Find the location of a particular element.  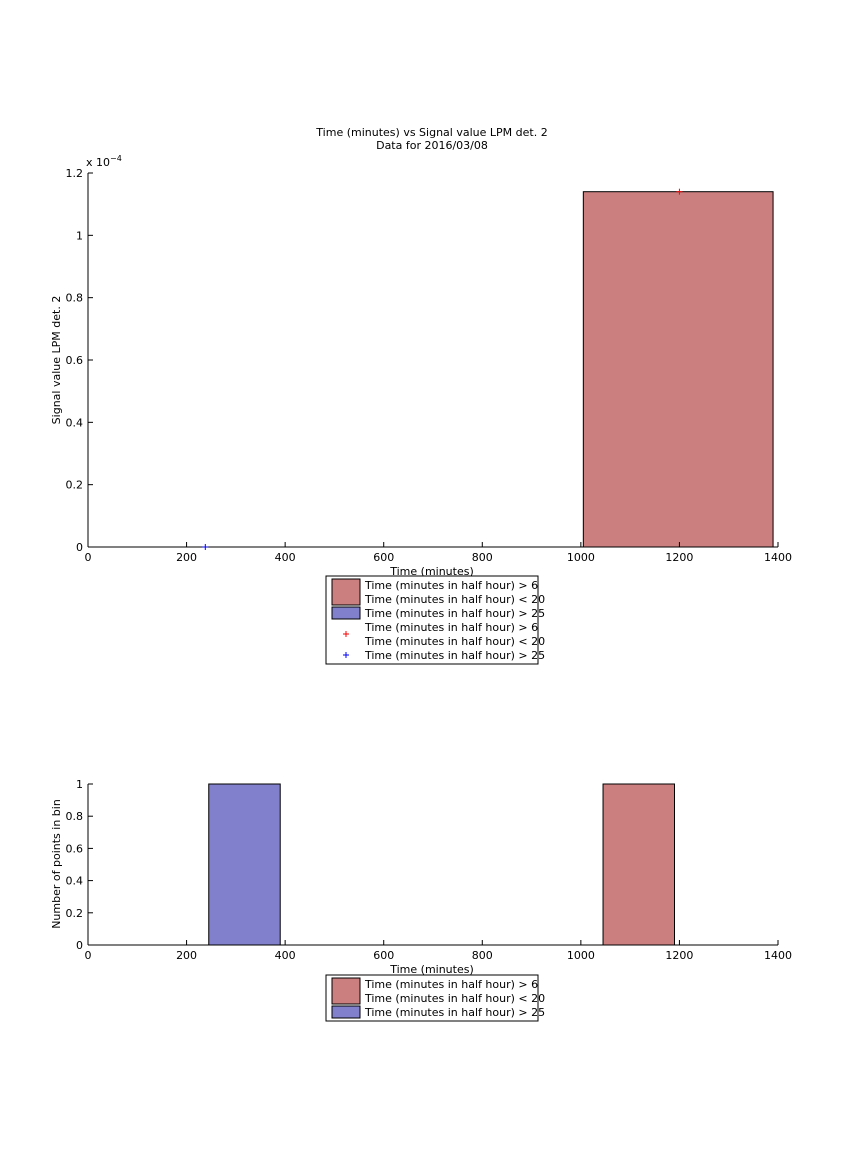

y-axis-label: Signal value LPM det. 2 is located at coordinates (56, 360).